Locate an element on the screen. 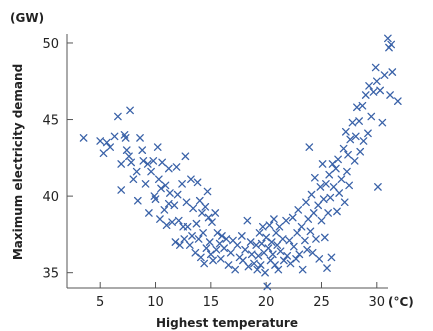  x-tick-label: 20 is located at coordinates (266, 302).